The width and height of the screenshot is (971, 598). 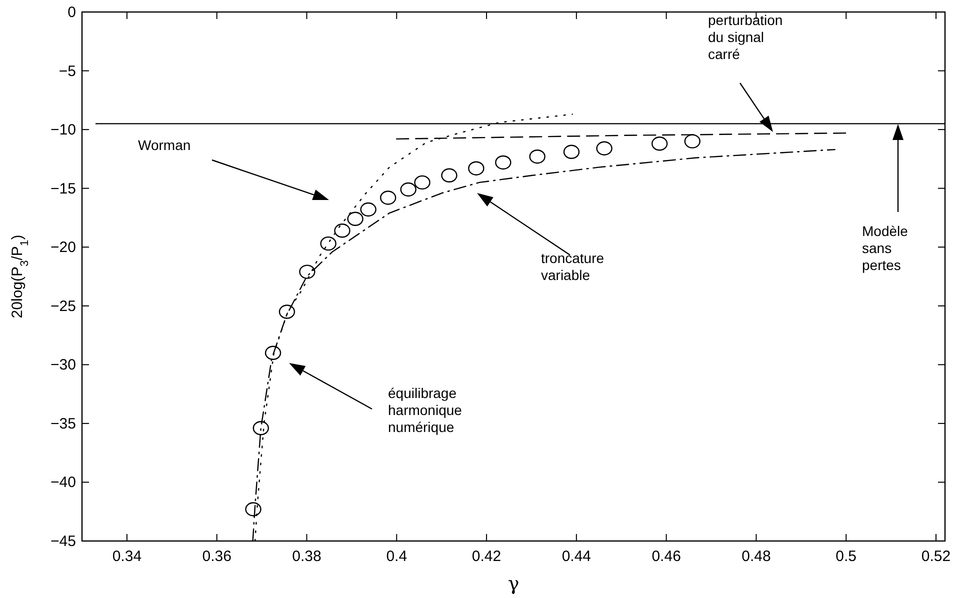 I want to click on x-tick-label: 0.46, so click(x=666, y=556).